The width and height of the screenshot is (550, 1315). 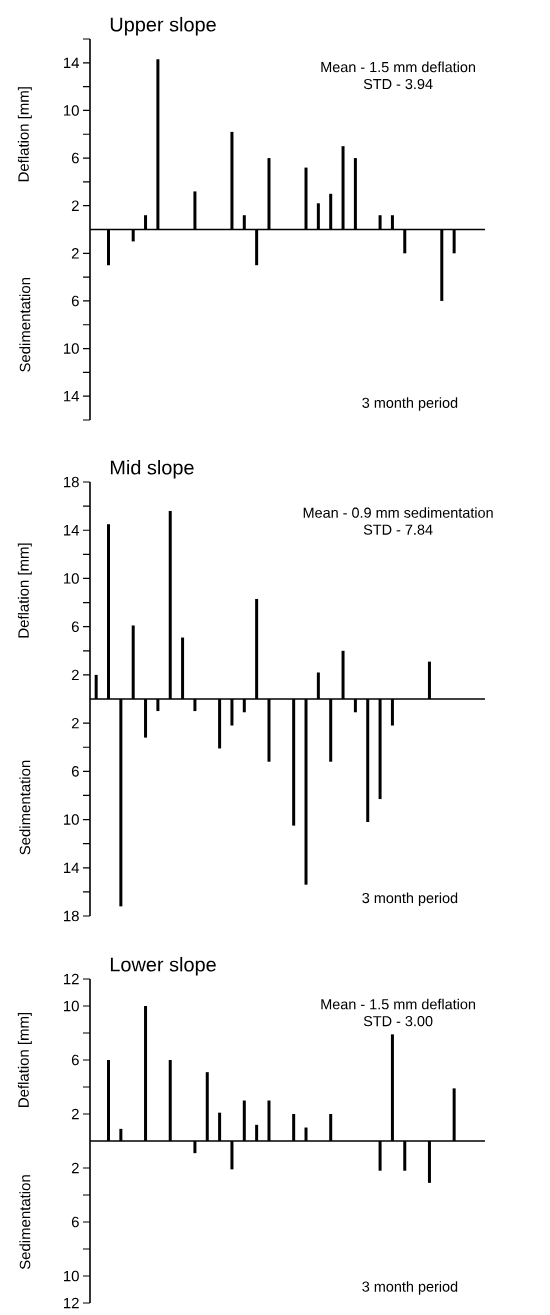 What do you see at coordinates (398, 529) in the screenshot?
I see `annotation: STD - 7.84` at bounding box center [398, 529].